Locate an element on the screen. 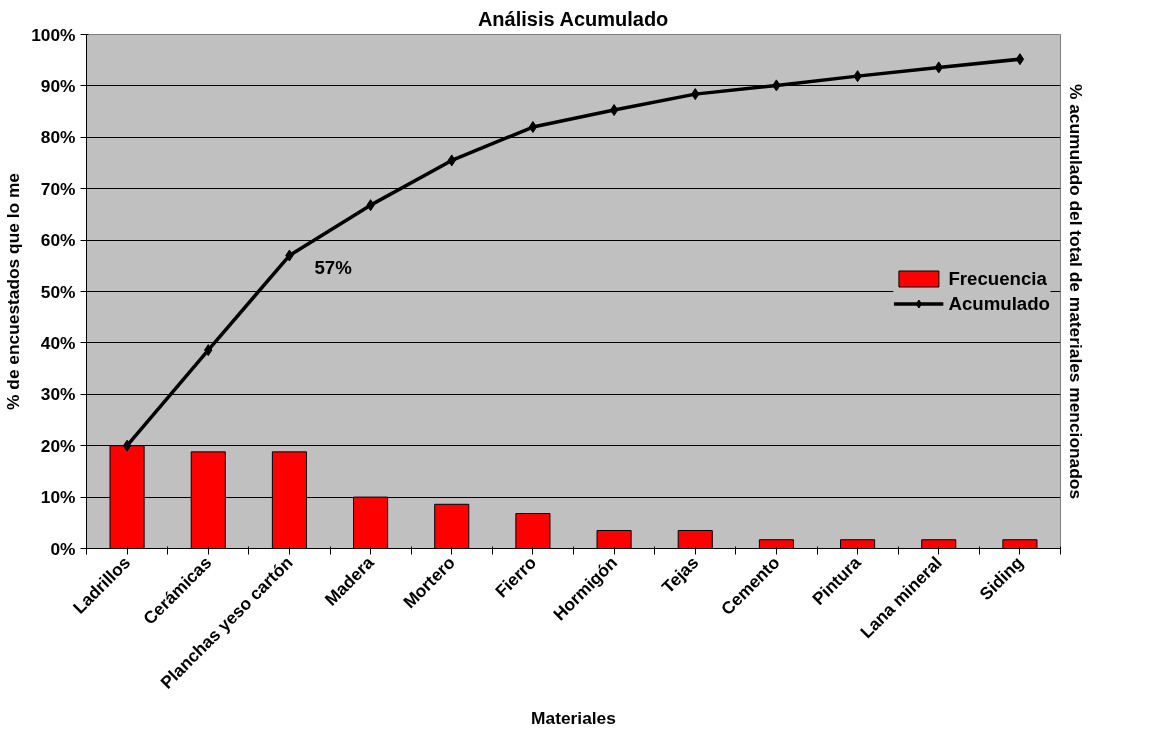  x-axis-title: Materiales is located at coordinates (573, 717).